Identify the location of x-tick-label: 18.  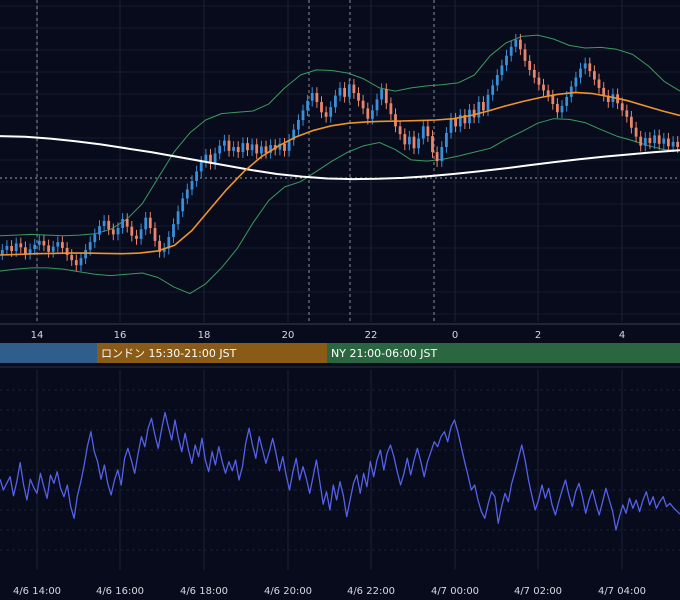
(204, 335).